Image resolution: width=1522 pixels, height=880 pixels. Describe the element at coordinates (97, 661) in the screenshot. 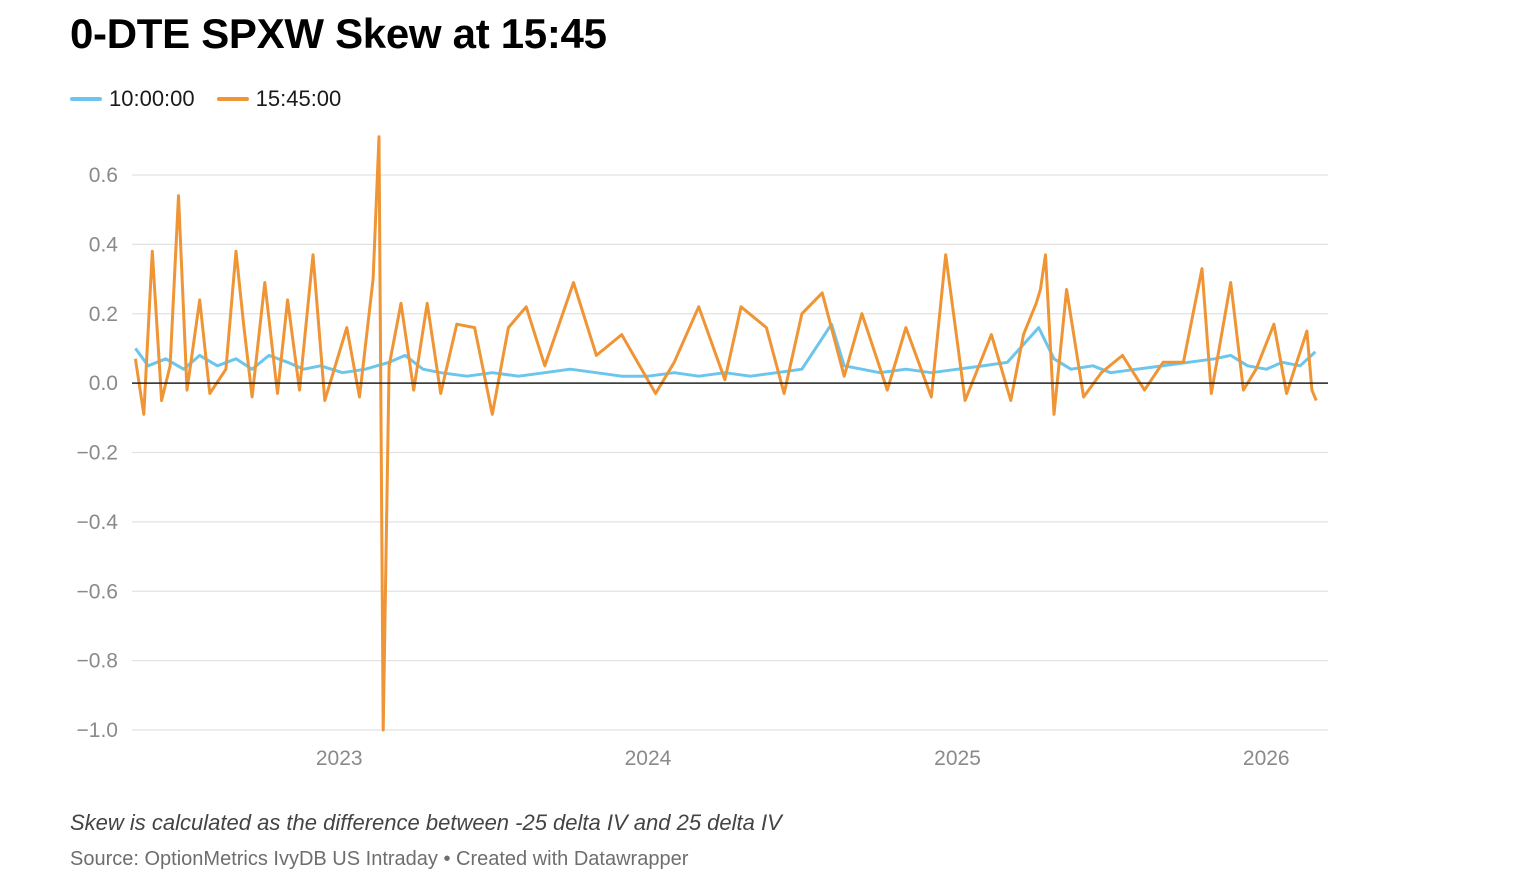

I see `y-tick-label: −0.8` at that location.